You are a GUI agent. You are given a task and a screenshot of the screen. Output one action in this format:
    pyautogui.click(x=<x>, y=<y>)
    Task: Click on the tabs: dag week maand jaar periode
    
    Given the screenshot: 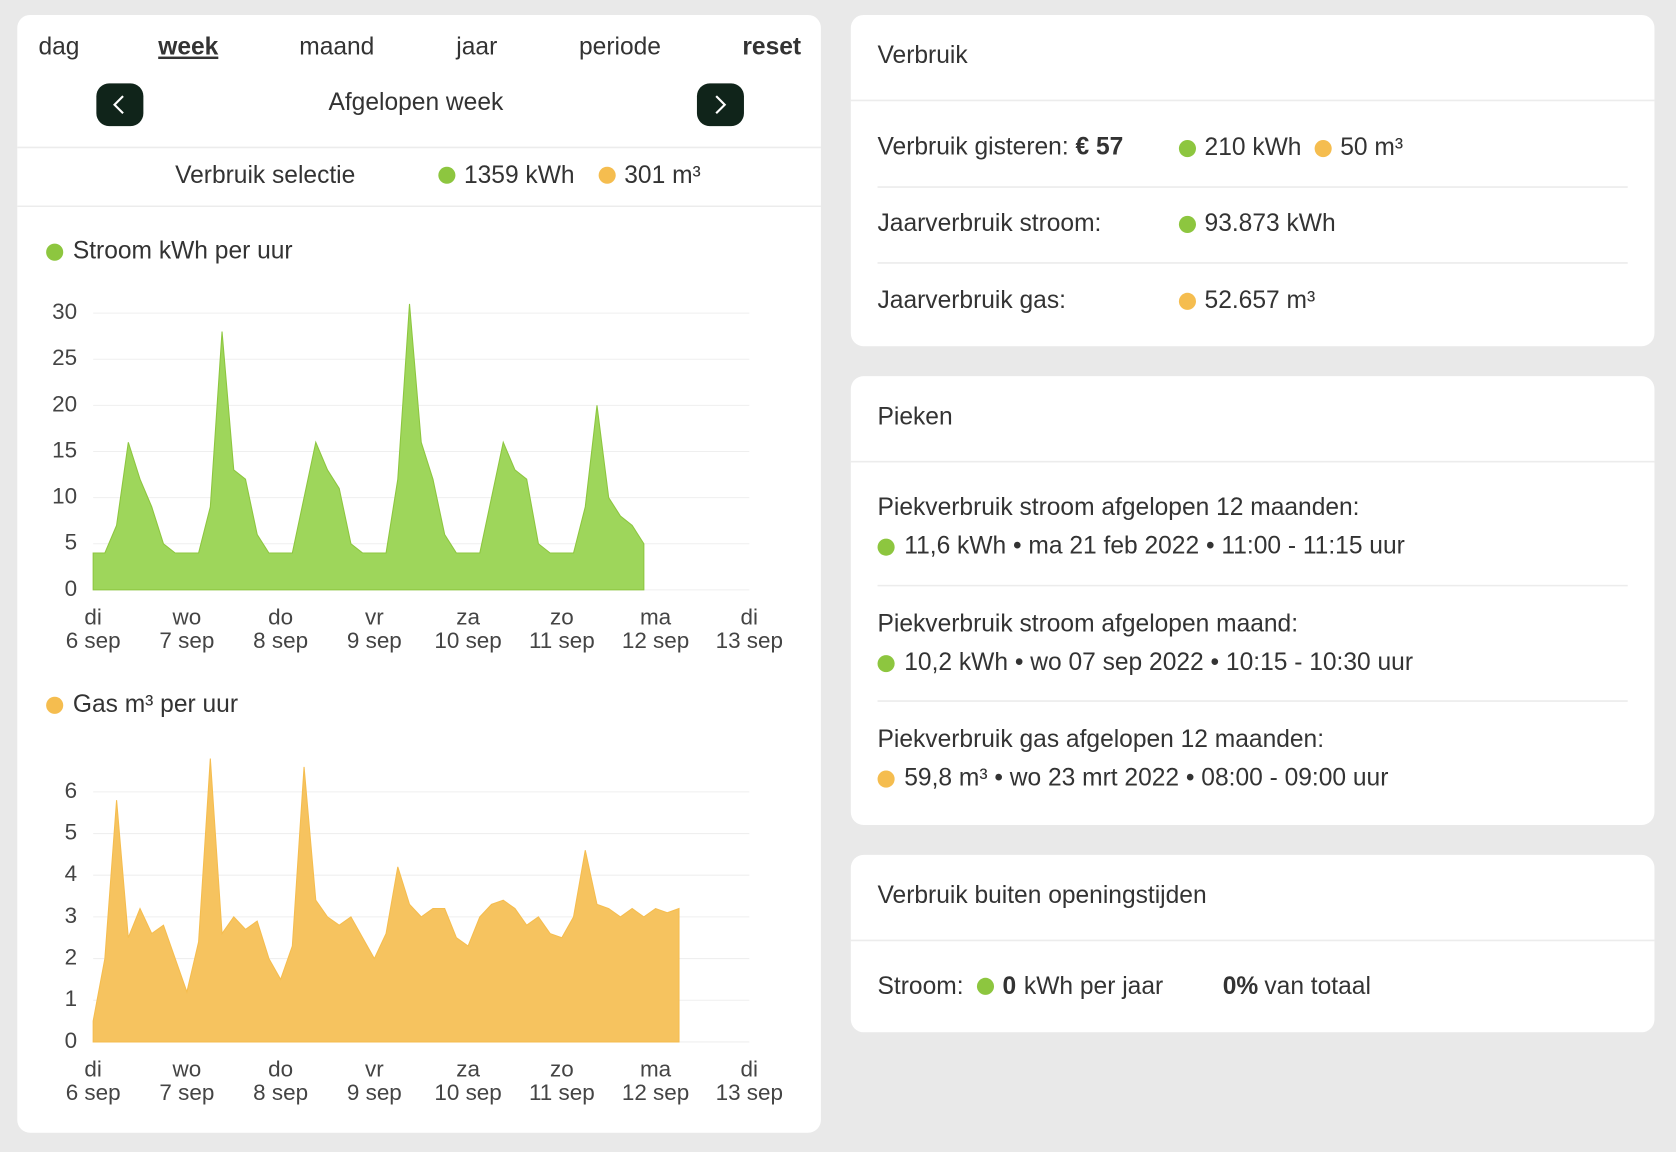 What is the action you would take?
    pyautogui.click(x=349, y=47)
    